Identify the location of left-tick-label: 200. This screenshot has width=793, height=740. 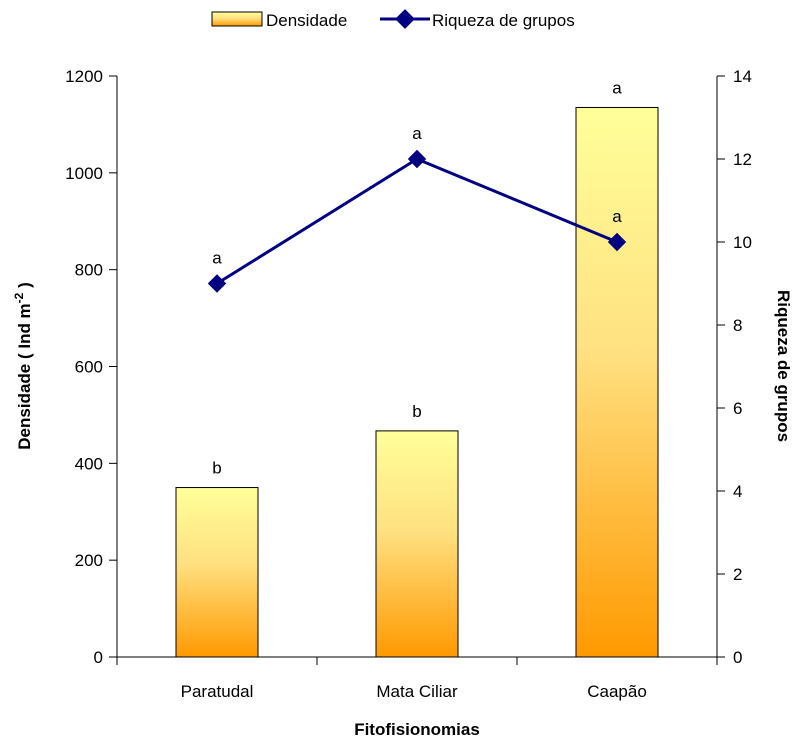
(89, 560).